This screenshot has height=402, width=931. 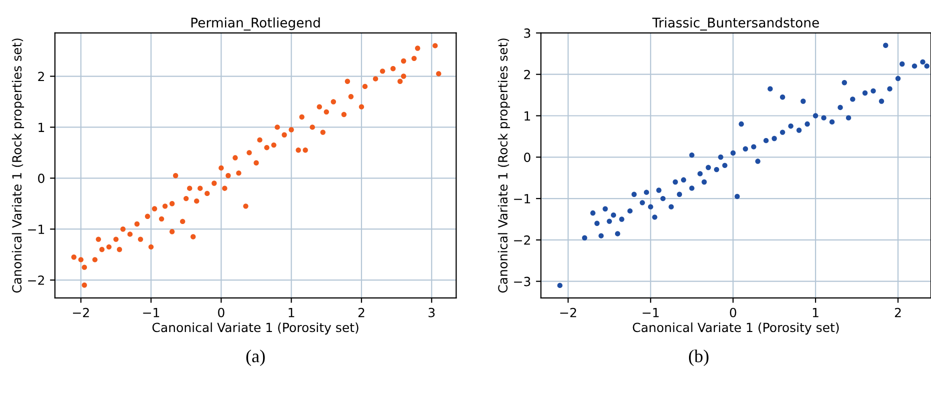 I want to click on x-tick-label: 3, so click(x=431, y=313).